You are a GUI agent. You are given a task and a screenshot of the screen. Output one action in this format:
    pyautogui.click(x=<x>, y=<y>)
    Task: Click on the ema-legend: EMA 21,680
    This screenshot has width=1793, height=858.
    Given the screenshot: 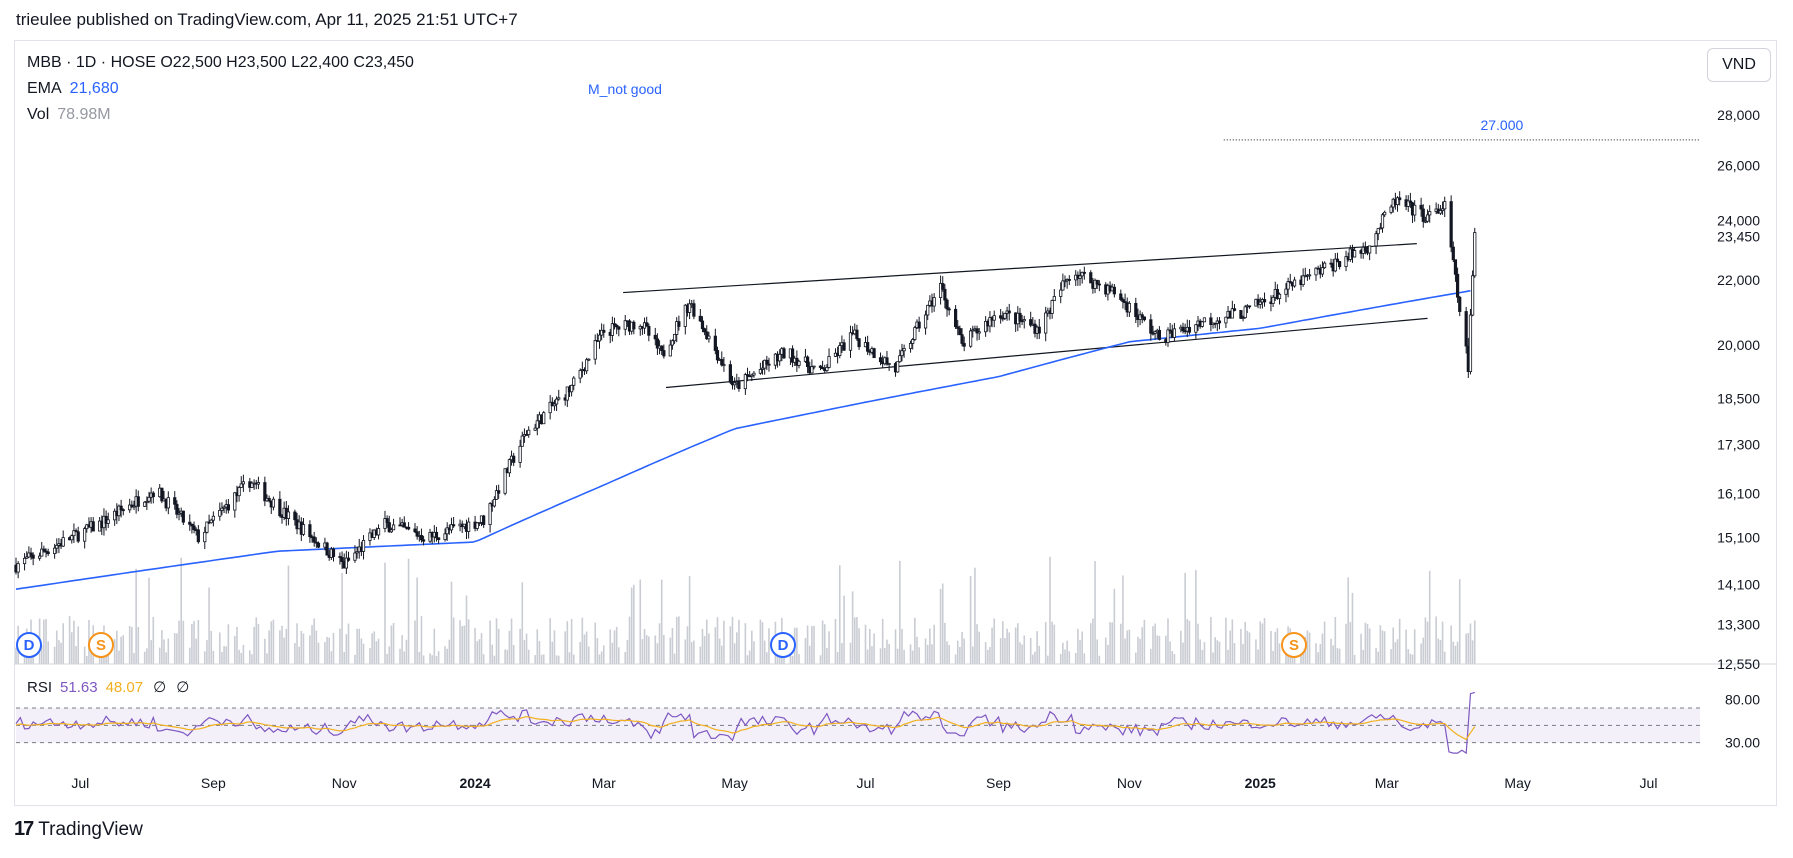 What is the action you would take?
    pyautogui.click(x=73, y=89)
    